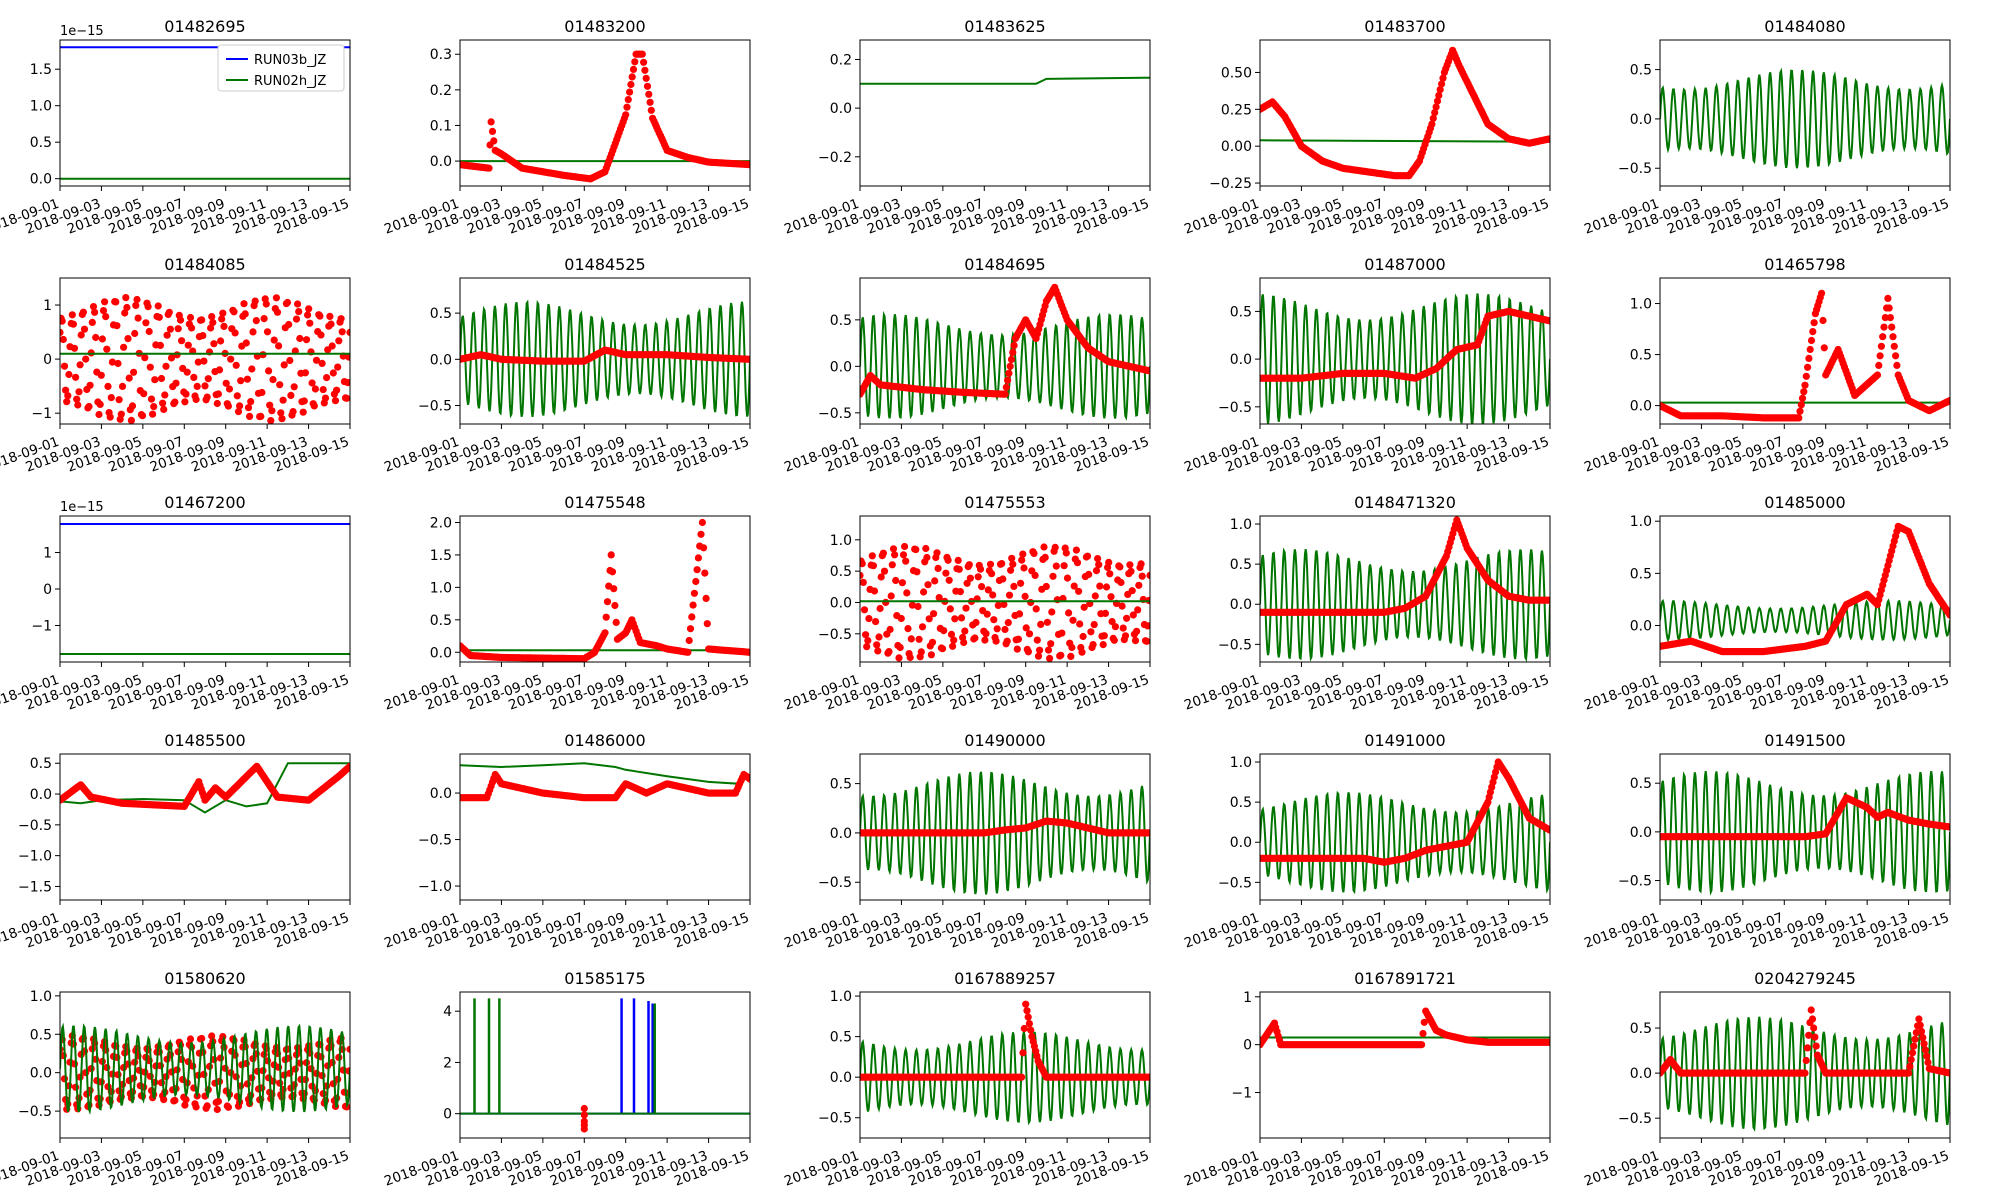  I want to click on y-tick-label: −1, so click(41, 414).